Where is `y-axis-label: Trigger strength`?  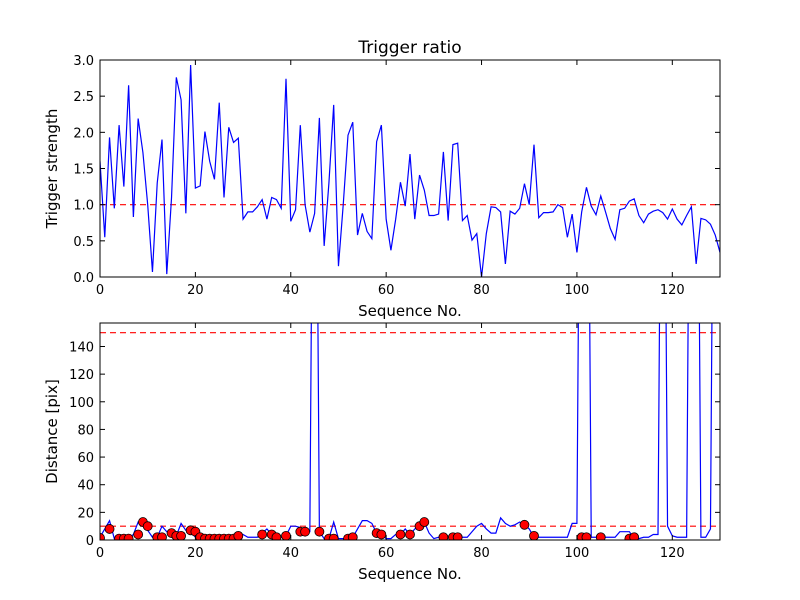
y-axis-label: Trigger strength is located at coordinates (52, 169).